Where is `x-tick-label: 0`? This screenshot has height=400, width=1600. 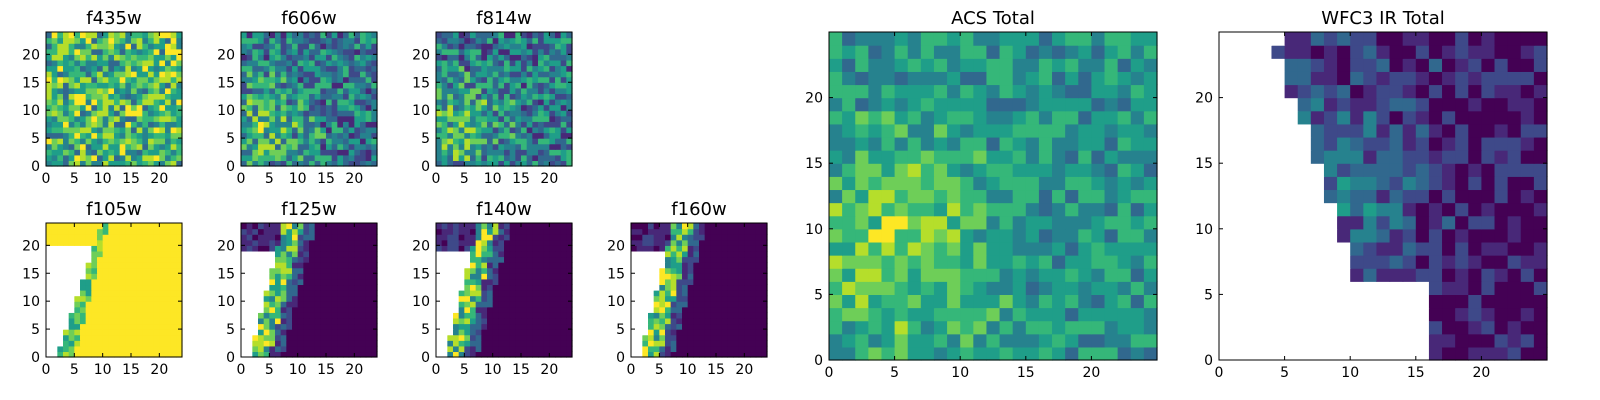
x-tick-label: 0 is located at coordinates (241, 179).